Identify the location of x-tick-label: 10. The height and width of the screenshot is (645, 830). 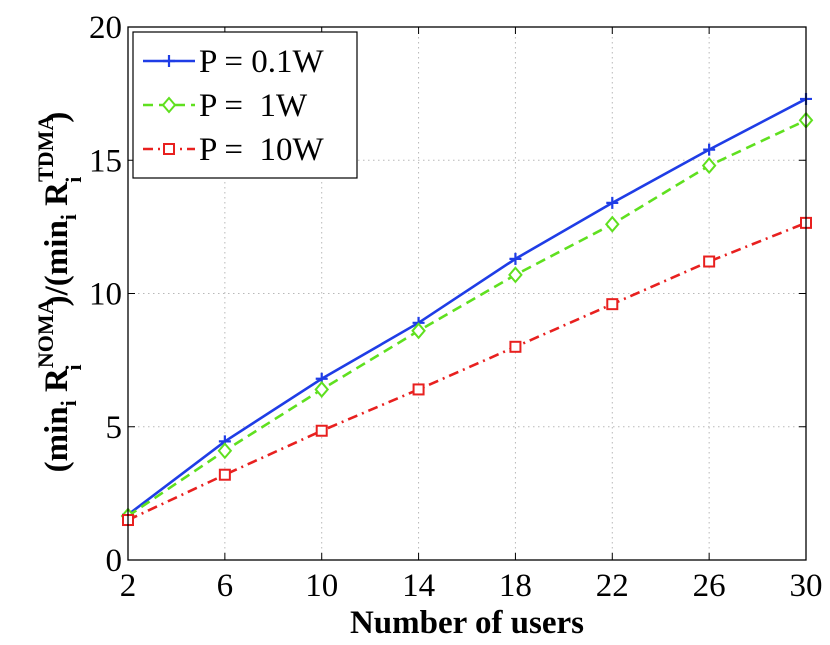
(321, 586).